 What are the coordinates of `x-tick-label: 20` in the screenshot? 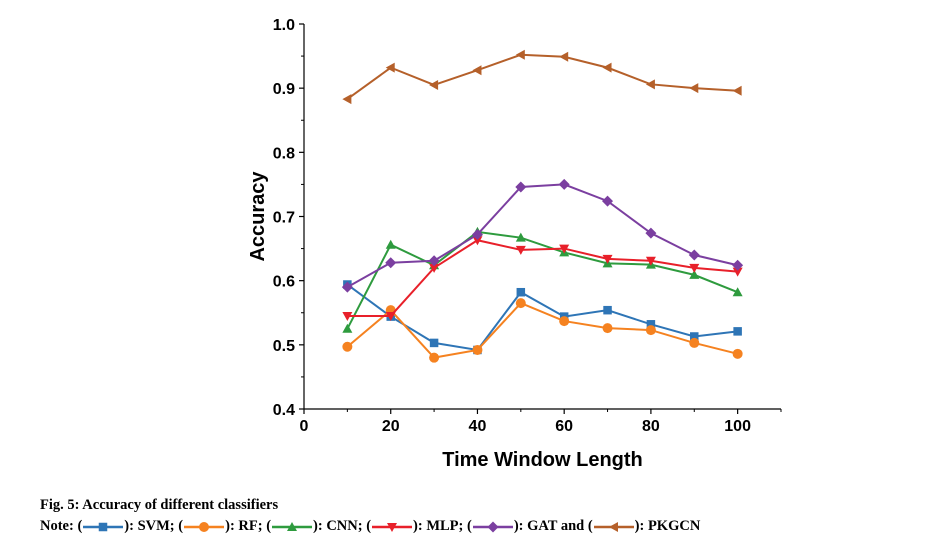 It's located at (391, 426).